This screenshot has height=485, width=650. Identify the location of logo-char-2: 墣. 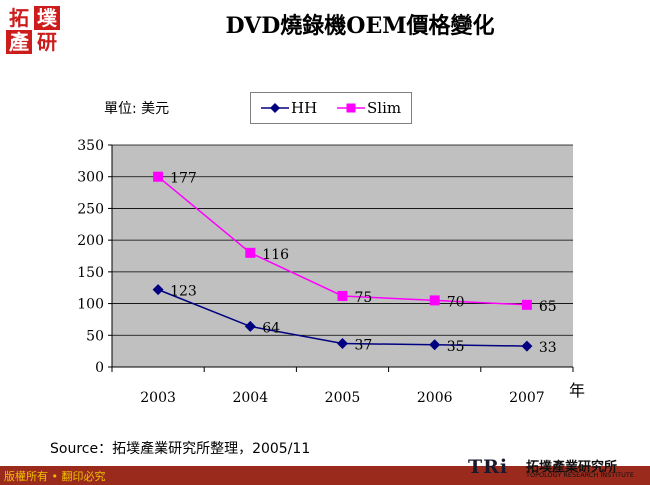
(47, 18).